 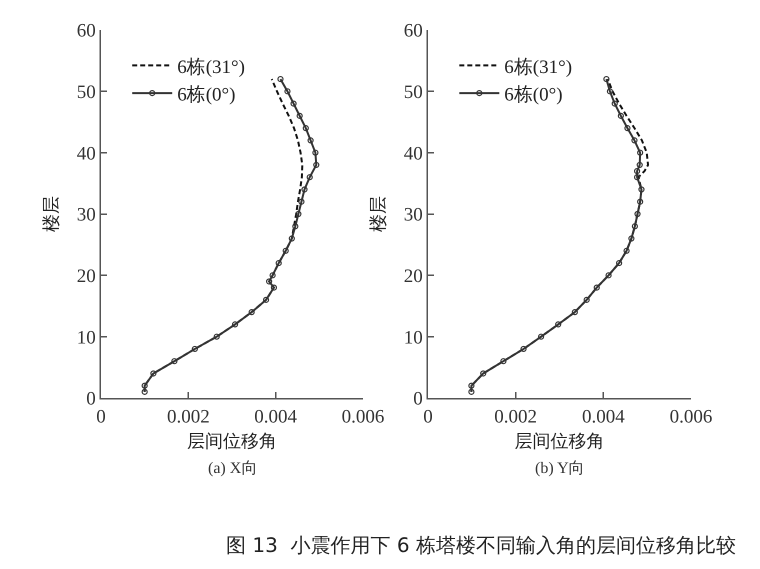 What do you see at coordinates (233, 468) in the screenshot?
I see `text: (a) X向` at bounding box center [233, 468].